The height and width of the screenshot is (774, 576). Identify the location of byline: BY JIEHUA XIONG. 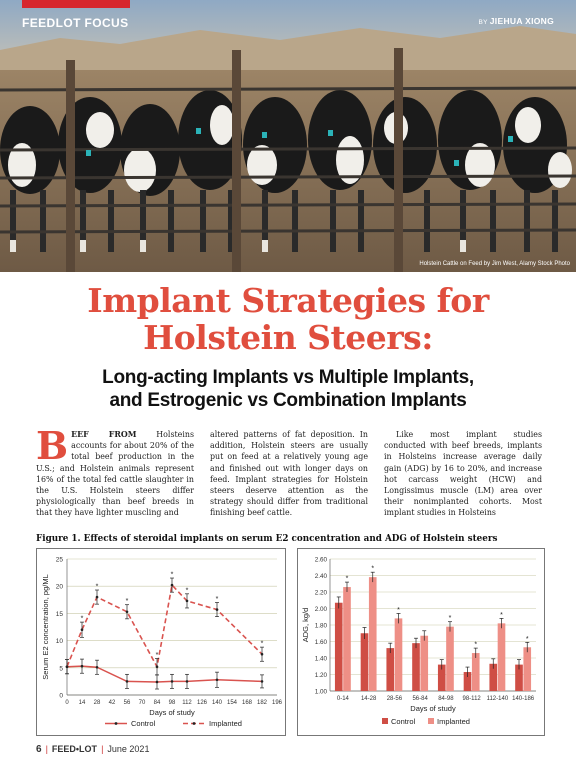
(517, 21).